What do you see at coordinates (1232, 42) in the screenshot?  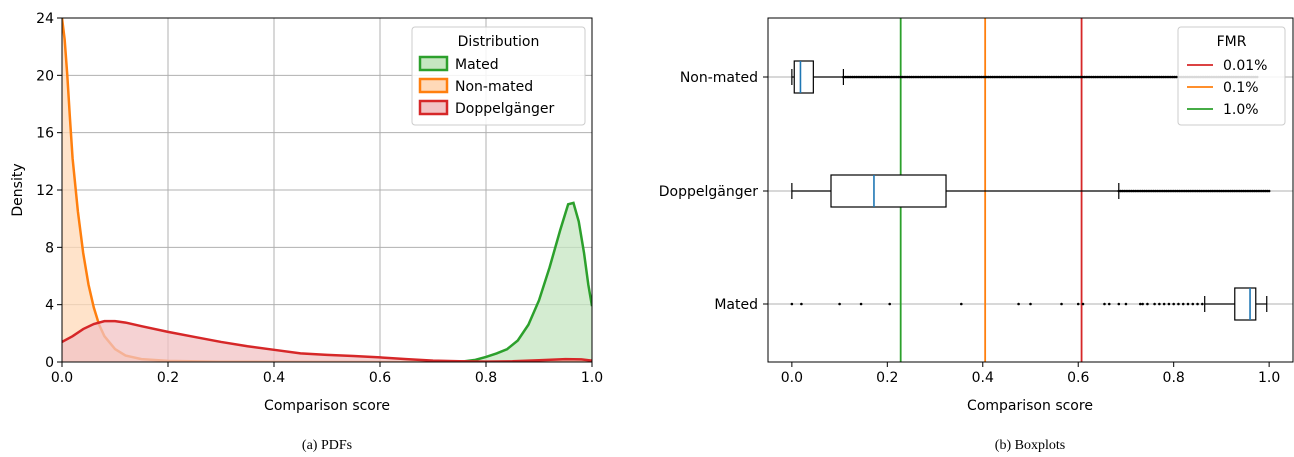 I see `fmr-legend-title: FMR` at bounding box center [1232, 42].